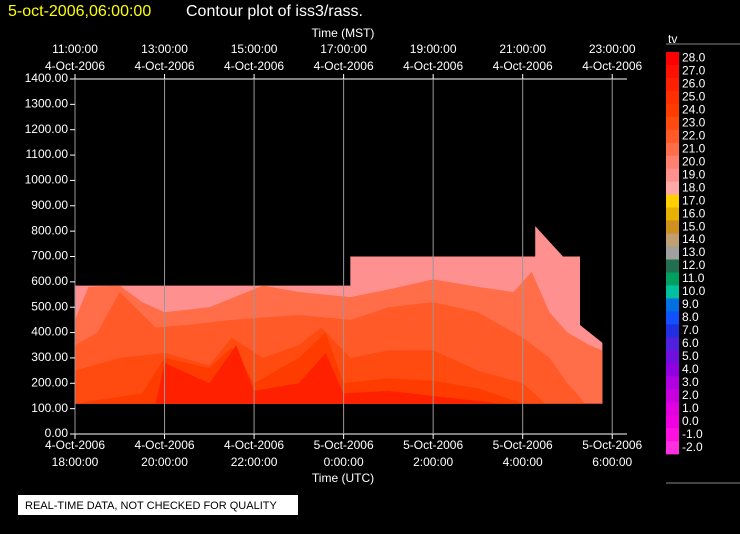 This screenshot has width=740, height=534. I want to click on y-tick-label: 900.00, so click(49, 205).